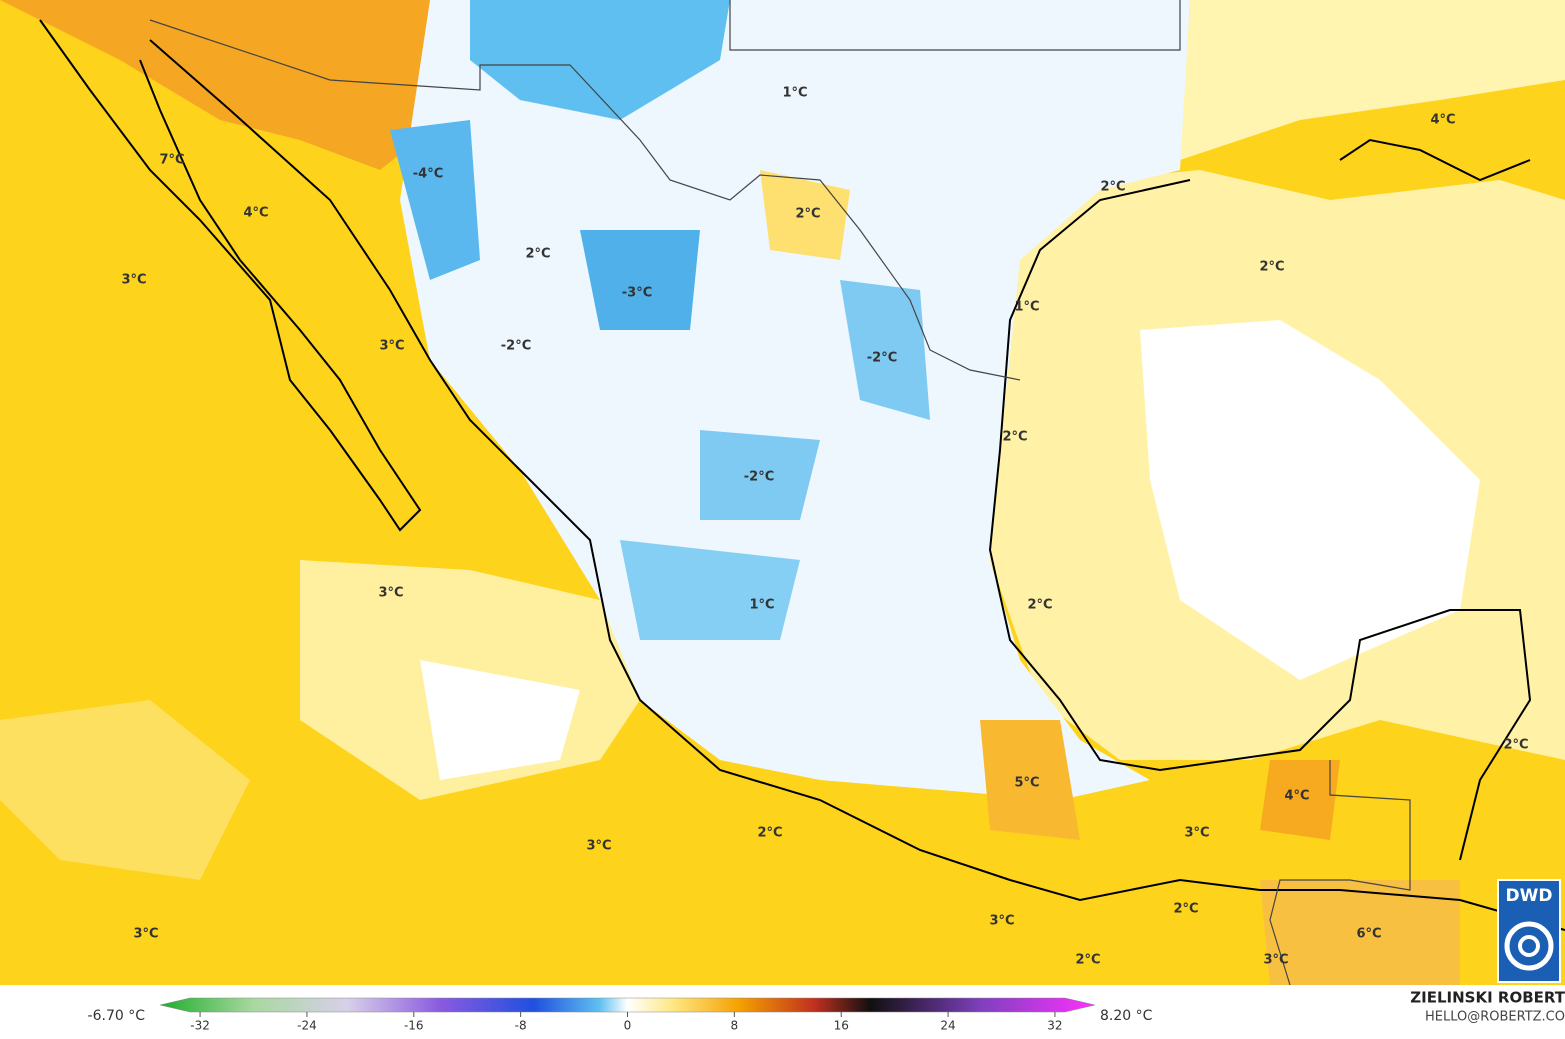 The width and height of the screenshot is (1565, 1039). What do you see at coordinates (1126, 1016) in the screenshot?
I see `colorbar-max: 8.20 °C` at bounding box center [1126, 1016].